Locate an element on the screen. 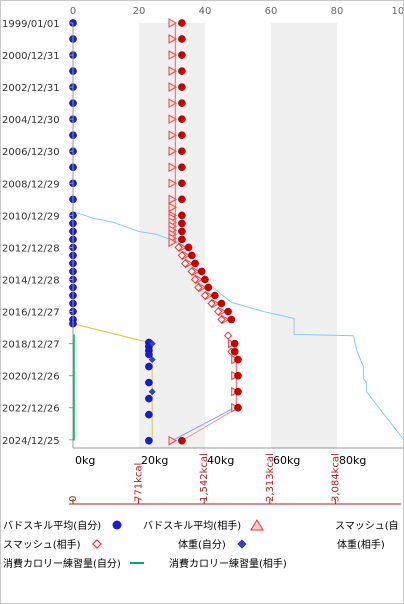 This screenshot has width=404, height=604. legend-item-calorie-self: 消費カロリー練習量(自分) is located at coordinates (75, 562).